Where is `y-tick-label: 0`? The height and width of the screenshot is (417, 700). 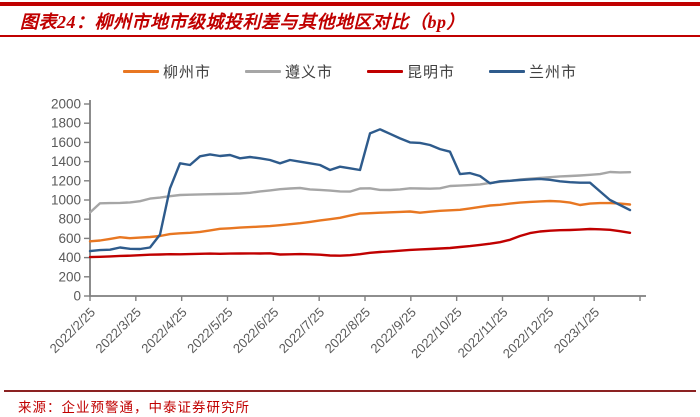
y-tick-label: 0 is located at coordinates (77, 296).